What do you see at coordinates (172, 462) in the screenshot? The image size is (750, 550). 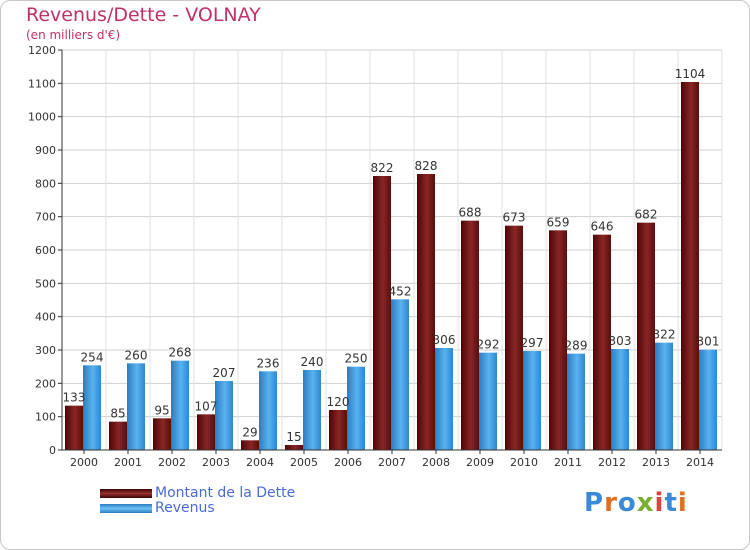 I see `x-tick-label: 2002` at bounding box center [172, 462].